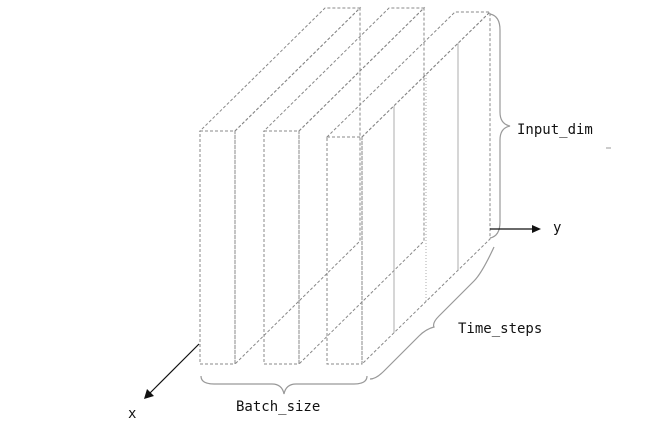  I want to click on batch-size-brace, so click(284, 385).